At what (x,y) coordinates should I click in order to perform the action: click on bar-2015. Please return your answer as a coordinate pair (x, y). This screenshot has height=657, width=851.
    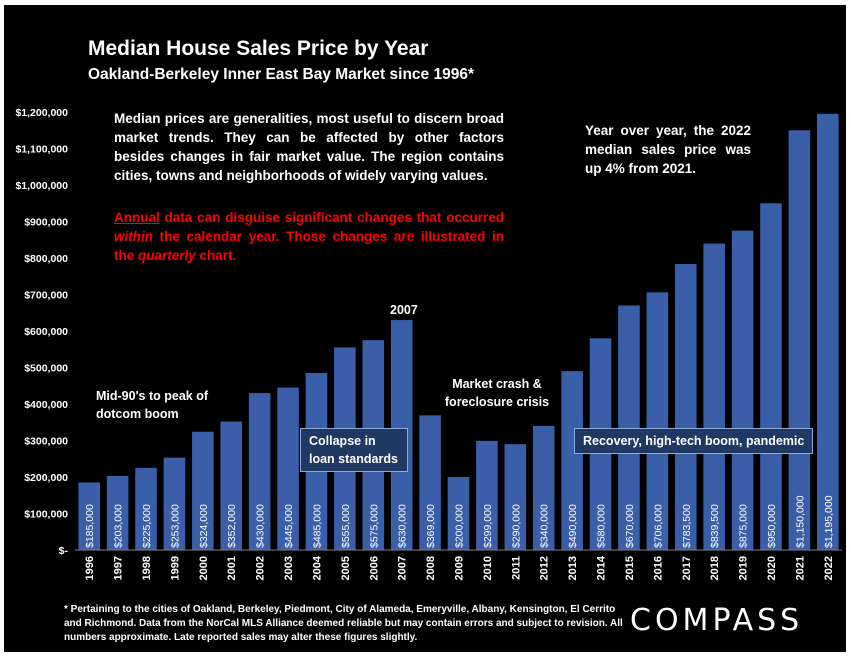
    Looking at the image, I should click on (629, 427).